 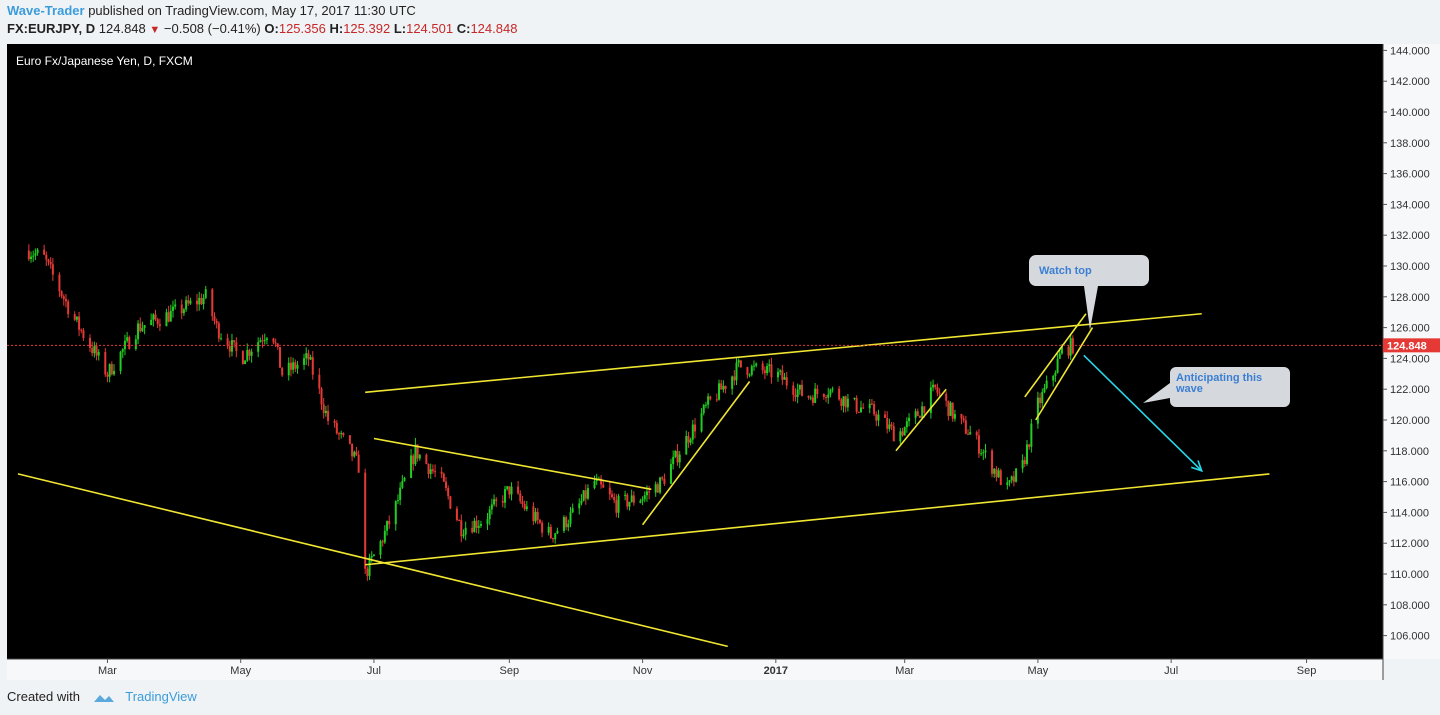 What do you see at coordinates (512, 464) in the screenshot?
I see `trendline-consolidation-top` at bounding box center [512, 464].